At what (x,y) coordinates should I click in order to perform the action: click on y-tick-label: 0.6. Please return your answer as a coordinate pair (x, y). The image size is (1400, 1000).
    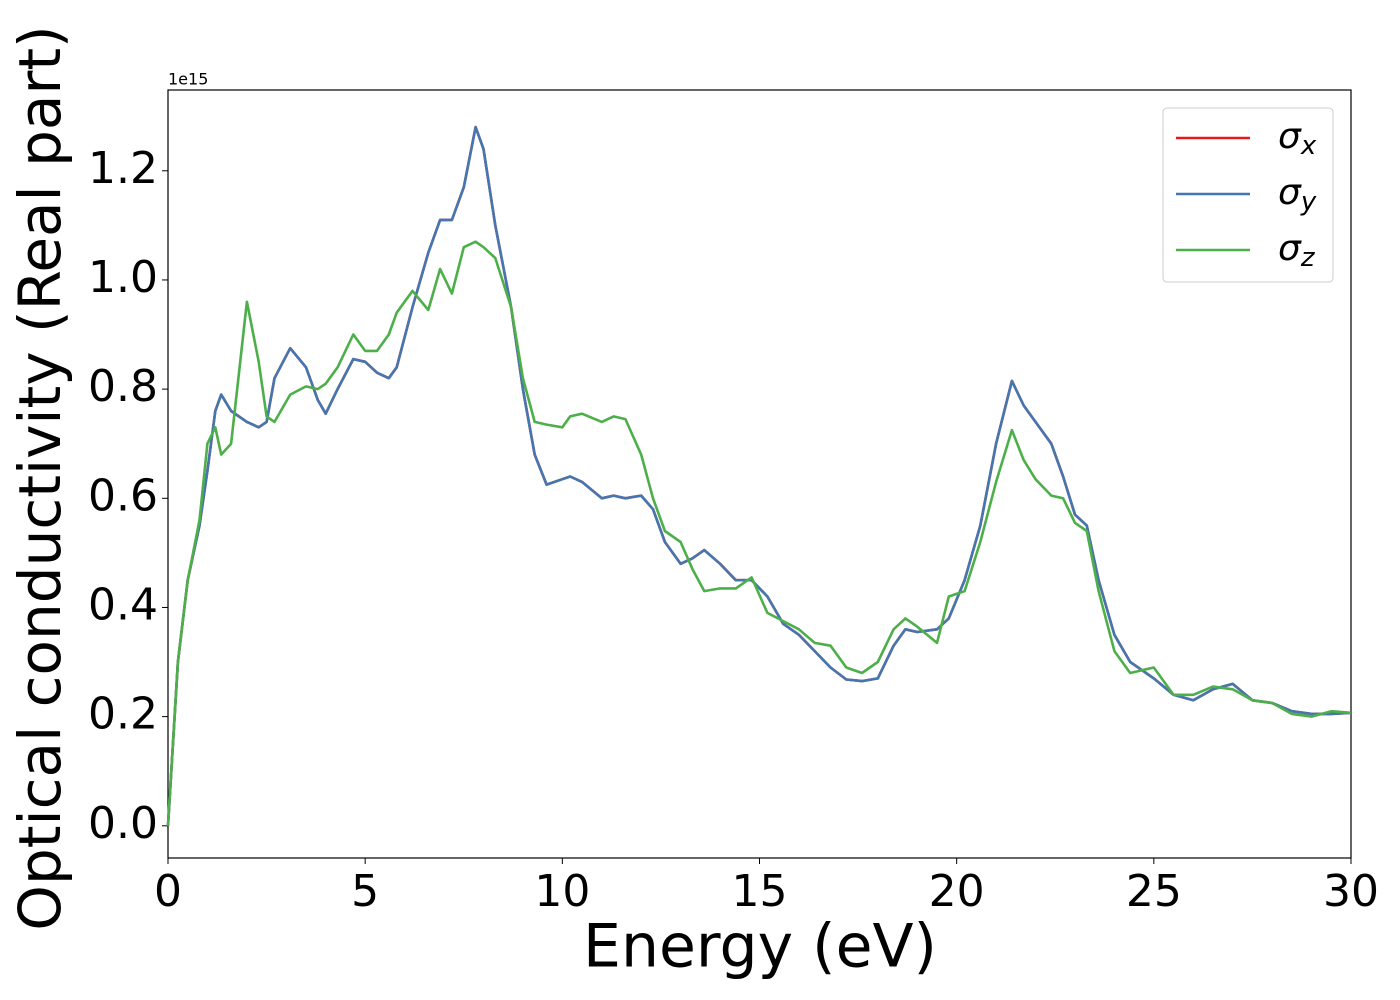
    Looking at the image, I should click on (123, 495).